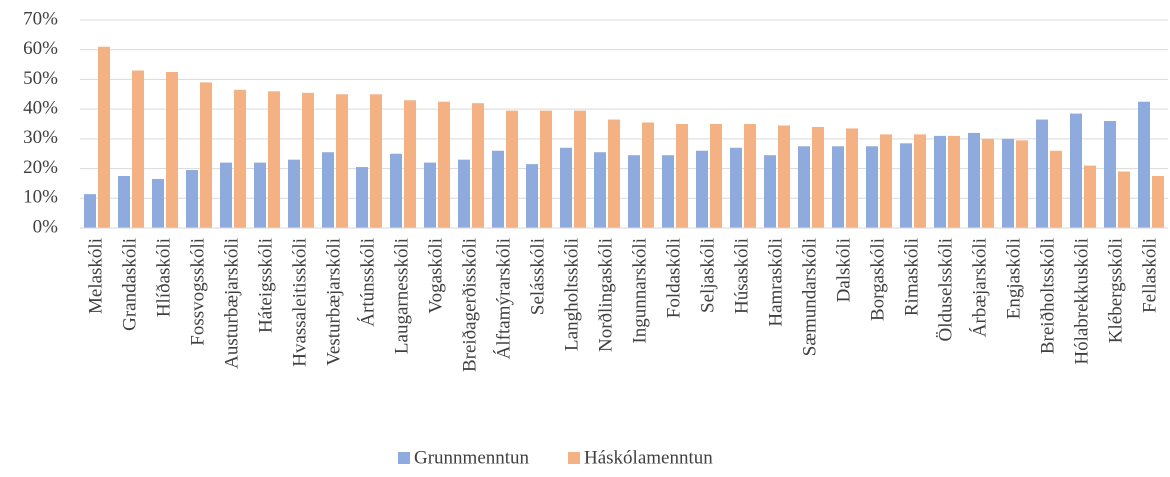  Describe the element at coordinates (843, 270) in the screenshot. I see `x-tick-label: Dalskóli` at that location.